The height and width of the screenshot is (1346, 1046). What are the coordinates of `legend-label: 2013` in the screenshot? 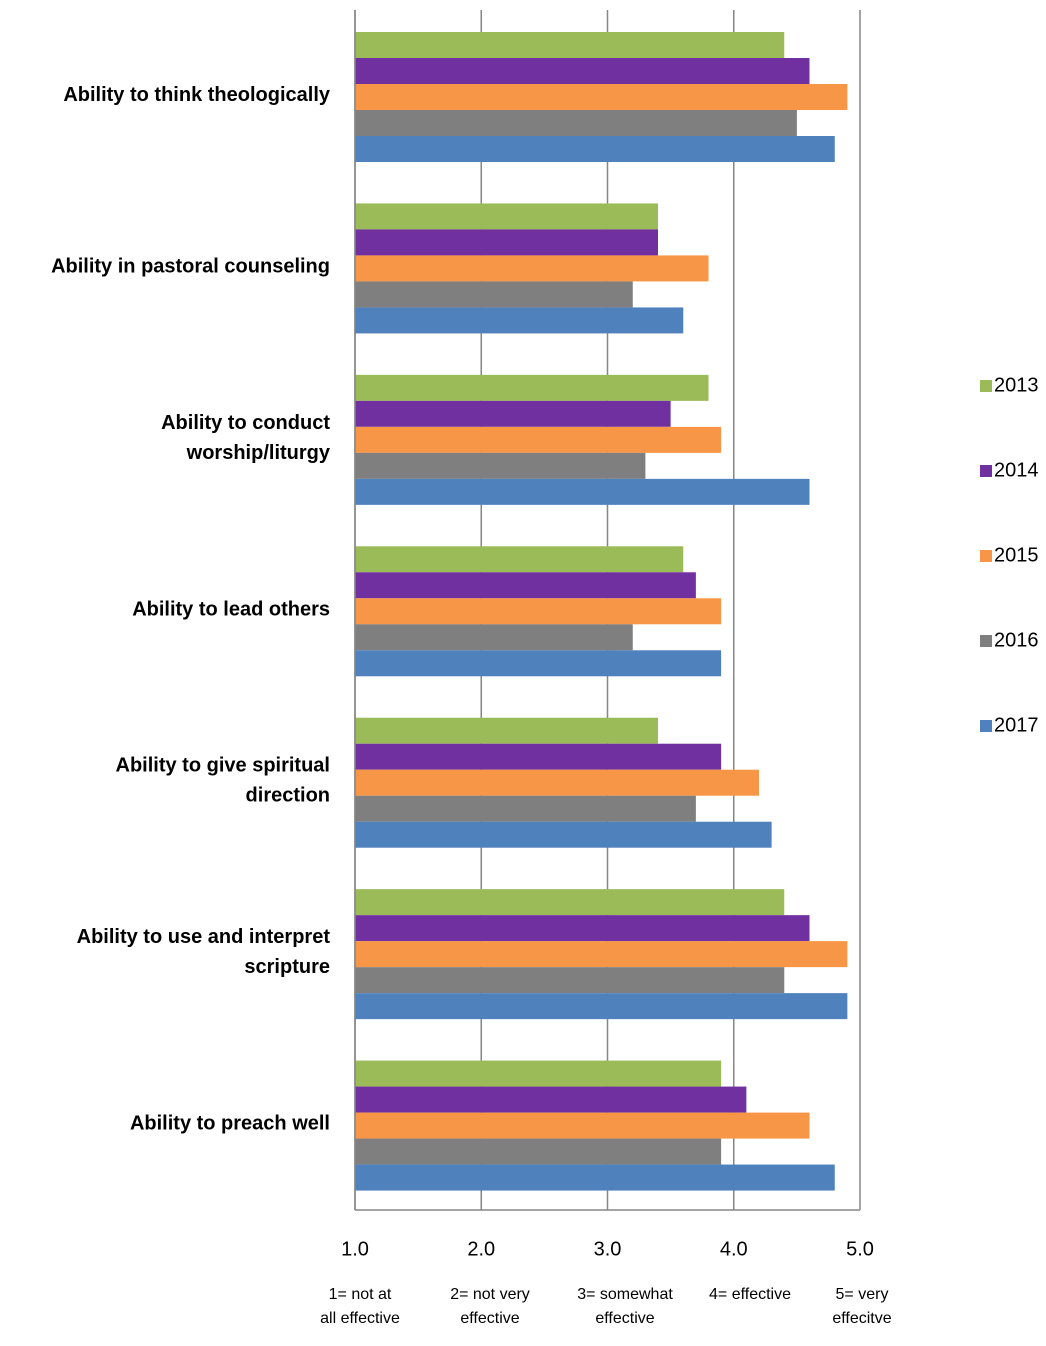 It's located at (1016, 385).